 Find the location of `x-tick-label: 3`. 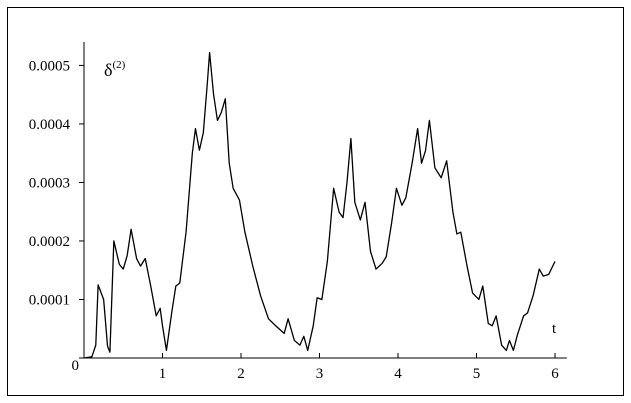

x-tick-label: 3 is located at coordinates (320, 374).